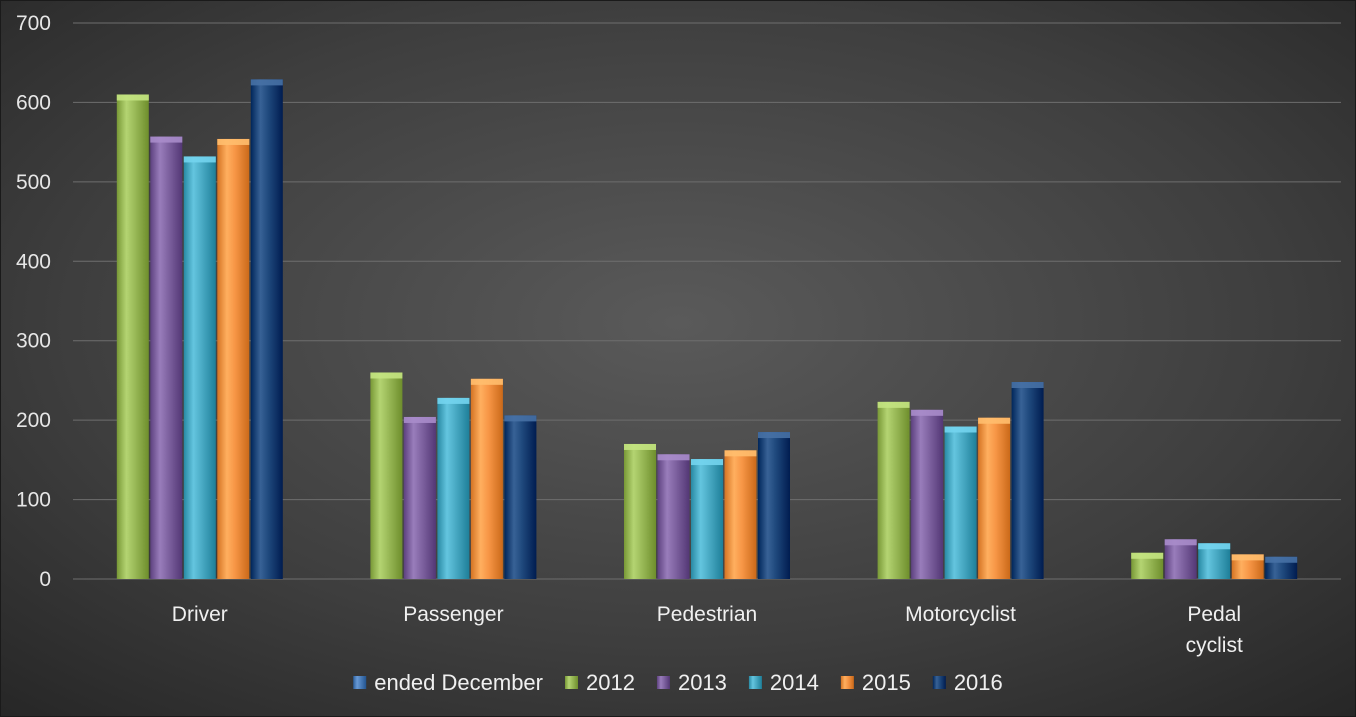 This screenshot has width=1356, height=717. Describe the element at coordinates (33, 261) in the screenshot. I see `y-tick-label: 400` at that location.